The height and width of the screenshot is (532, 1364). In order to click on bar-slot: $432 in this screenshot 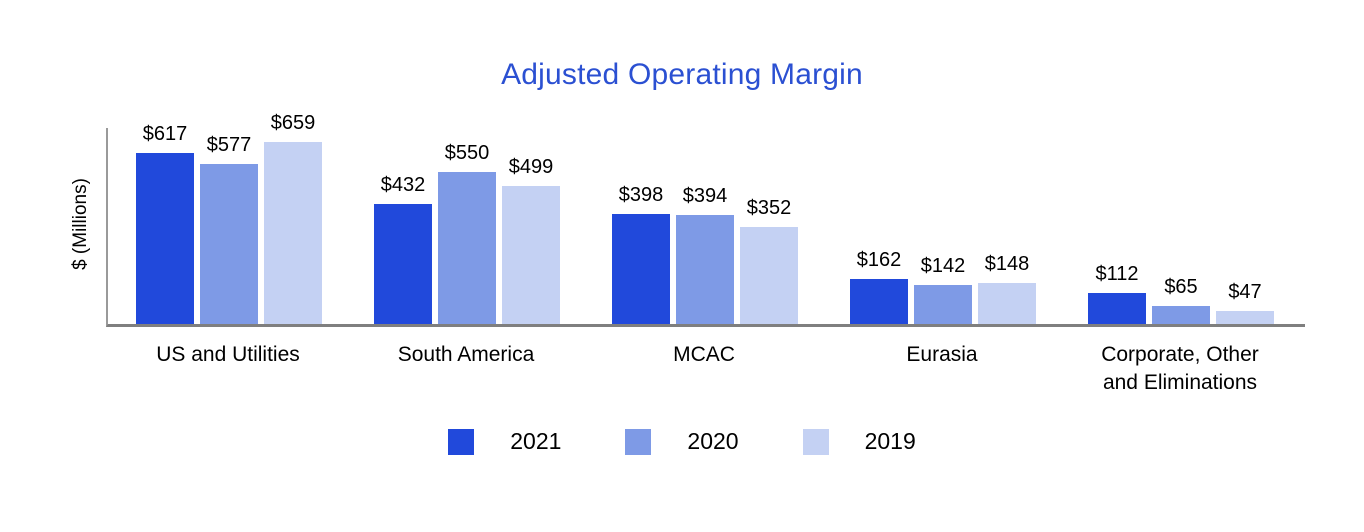, I will do `click(403, 226)`.